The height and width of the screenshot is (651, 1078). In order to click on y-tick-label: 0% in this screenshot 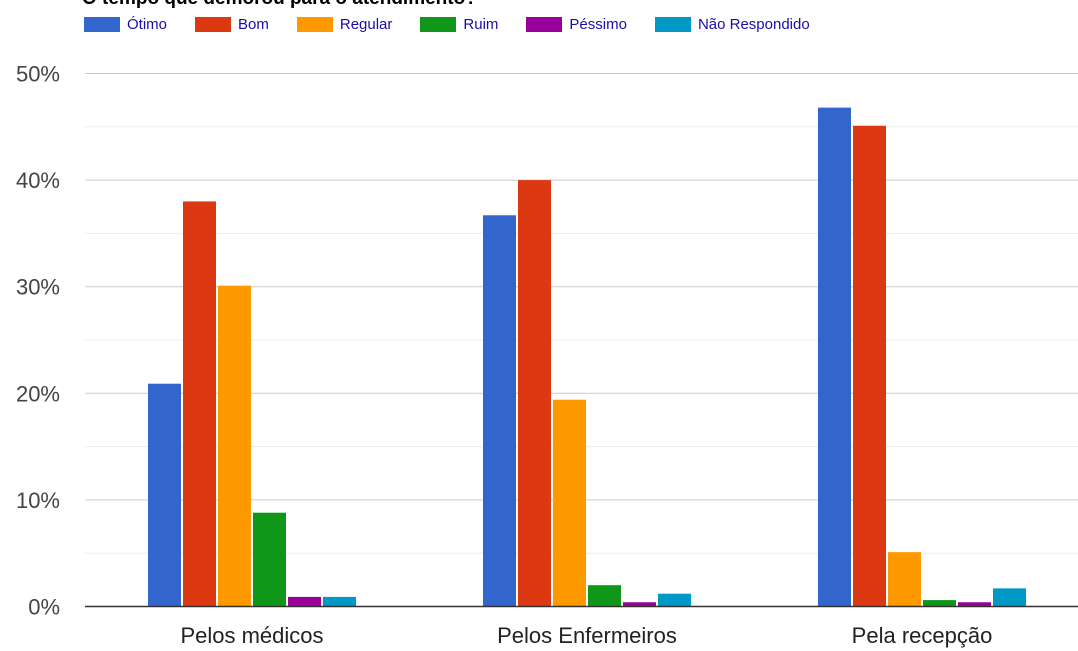, I will do `click(44, 607)`.